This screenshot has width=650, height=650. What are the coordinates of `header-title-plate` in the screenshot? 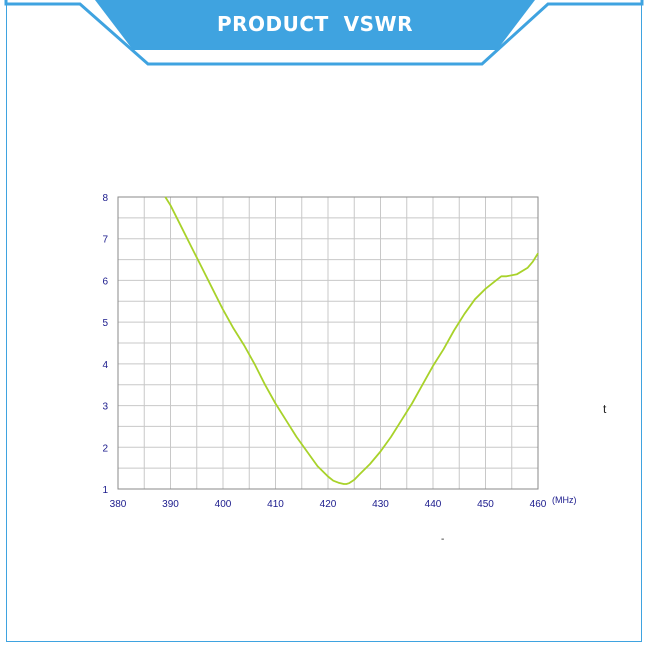 It's located at (315, 25).